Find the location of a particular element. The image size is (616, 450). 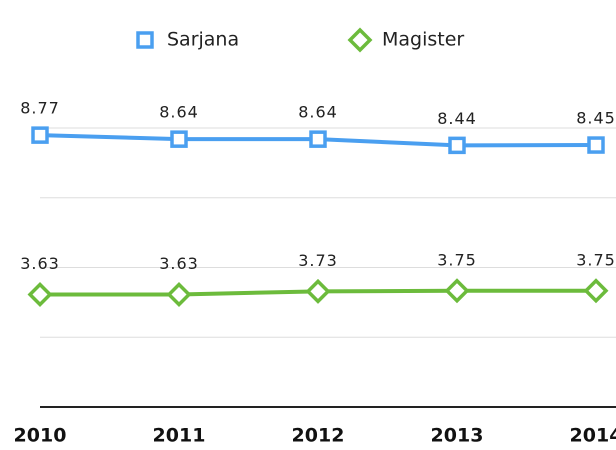

legend-label: Magister is located at coordinates (423, 40).